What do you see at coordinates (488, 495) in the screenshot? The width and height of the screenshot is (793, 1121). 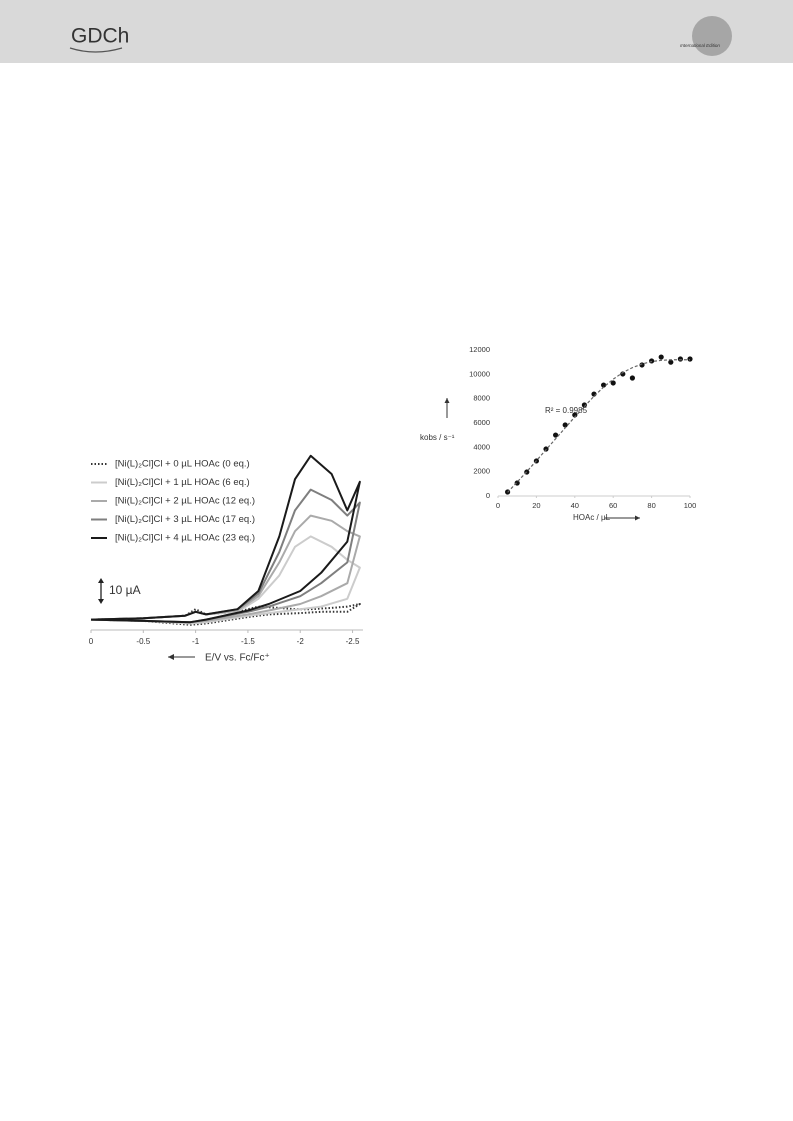 I see `y-tick-label: 0` at bounding box center [488, 495].